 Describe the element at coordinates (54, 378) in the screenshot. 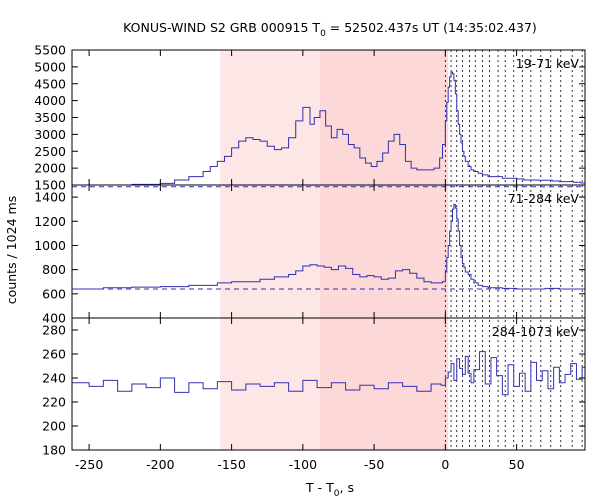

I see `ytick-label-2-3: 240` at that location.